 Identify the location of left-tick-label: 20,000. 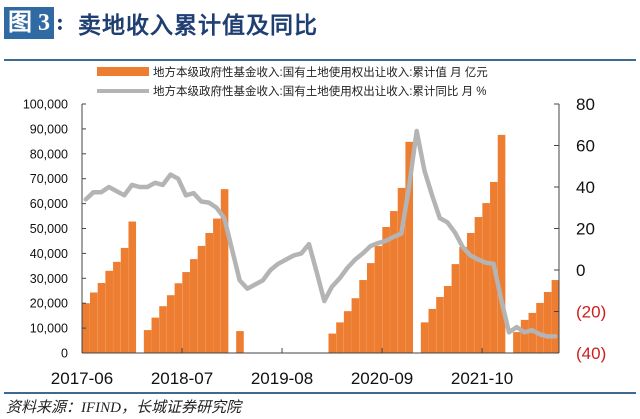
(49, 304).